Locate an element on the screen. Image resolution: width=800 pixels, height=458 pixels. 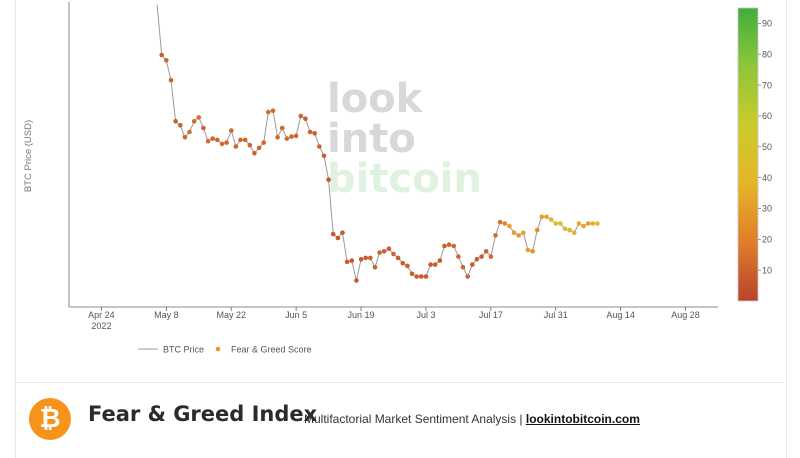
legend-dot-marker is located at coordinates (218, 349).